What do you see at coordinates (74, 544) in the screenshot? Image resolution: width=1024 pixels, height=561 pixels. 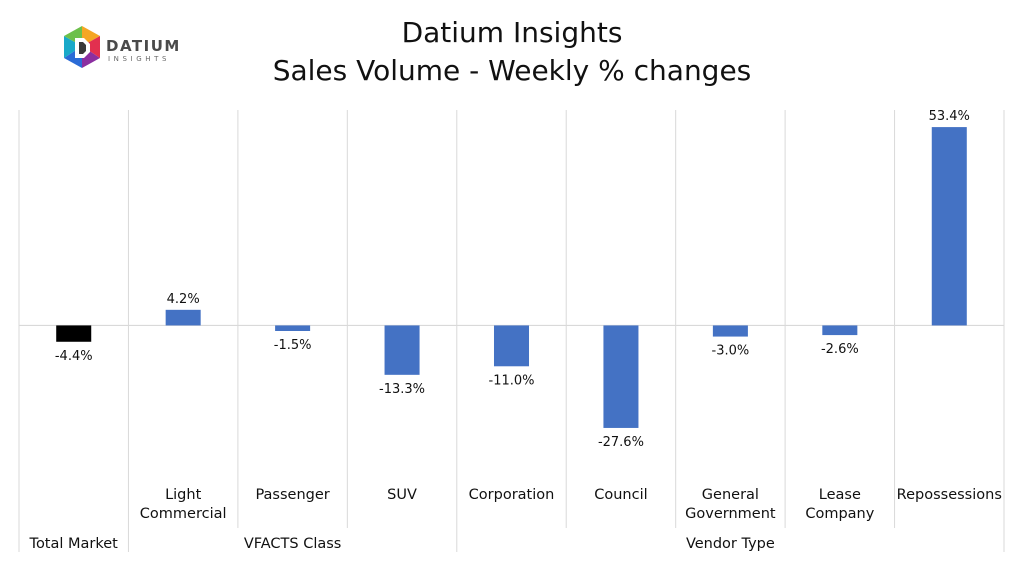 I see `group-tick-label: Total Market` at bounding box center [74, 544].